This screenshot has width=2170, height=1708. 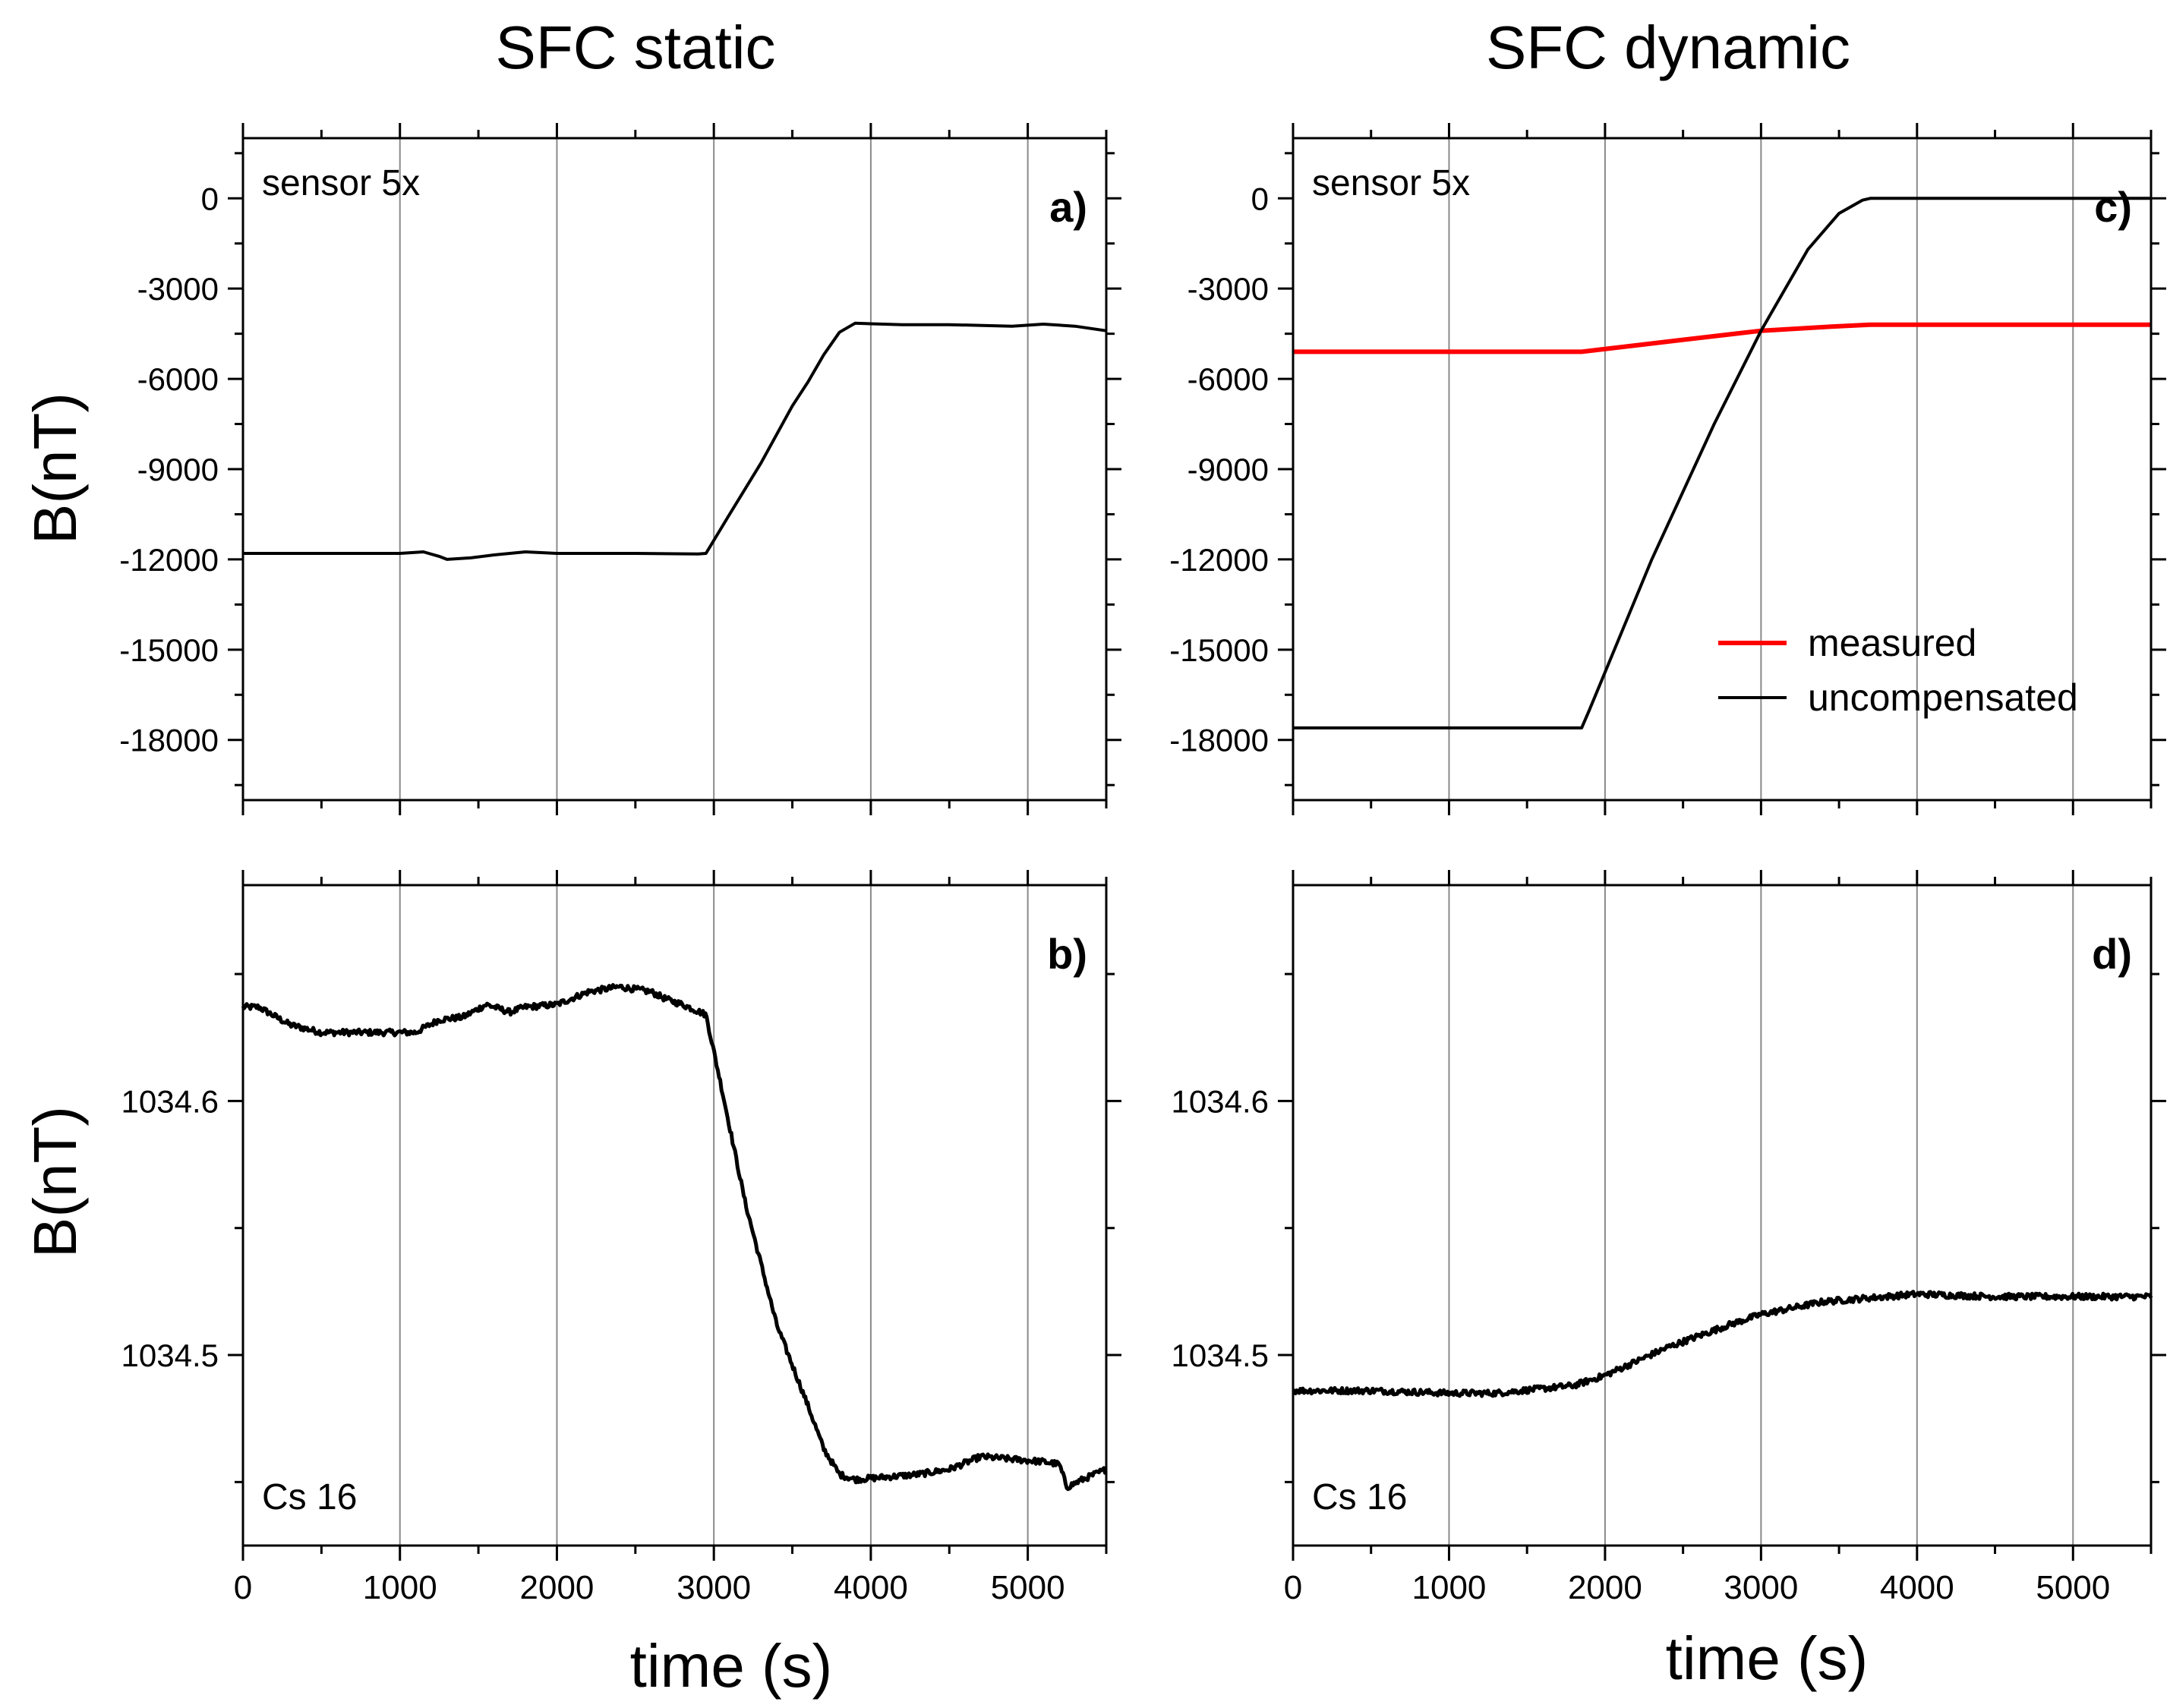 I want to click on y-axis-label-top: B(nT), so click(x=55, y=468).